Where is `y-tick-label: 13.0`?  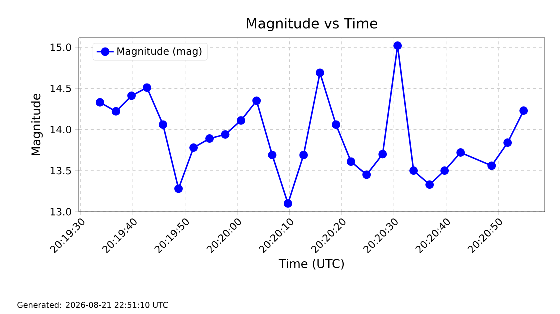
y-tick-label: 13.0 is located at coordinates (61, 212).